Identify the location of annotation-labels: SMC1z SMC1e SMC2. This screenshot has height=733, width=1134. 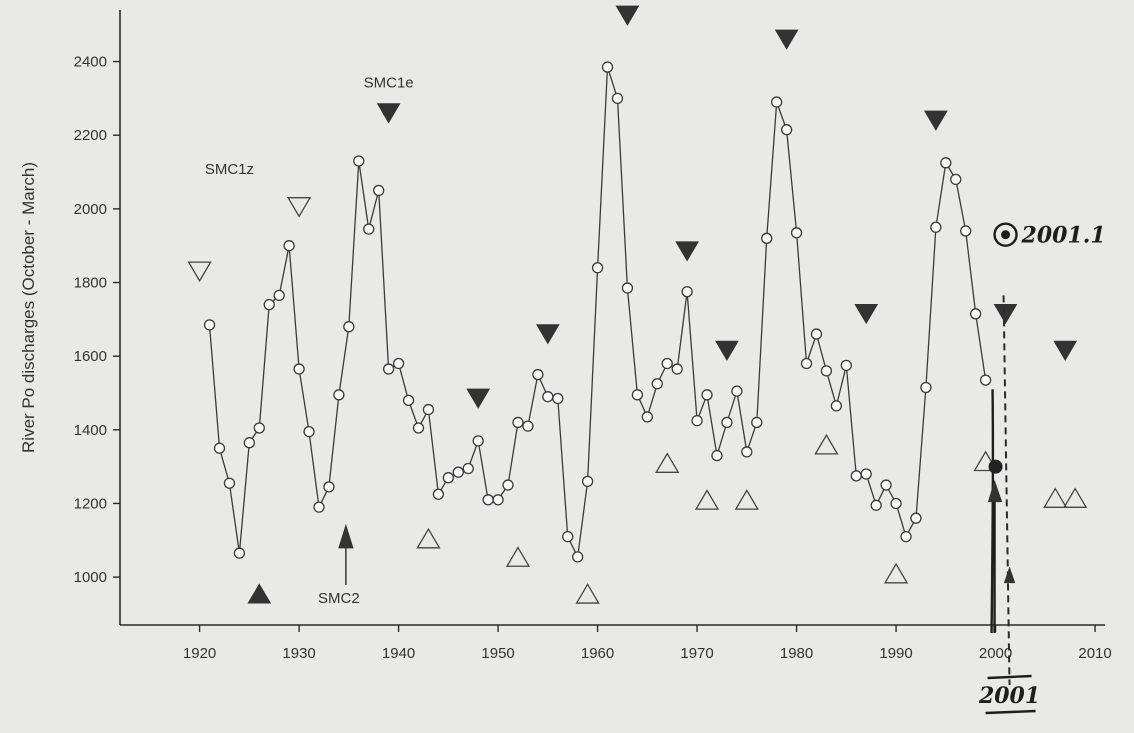
(309, 340).